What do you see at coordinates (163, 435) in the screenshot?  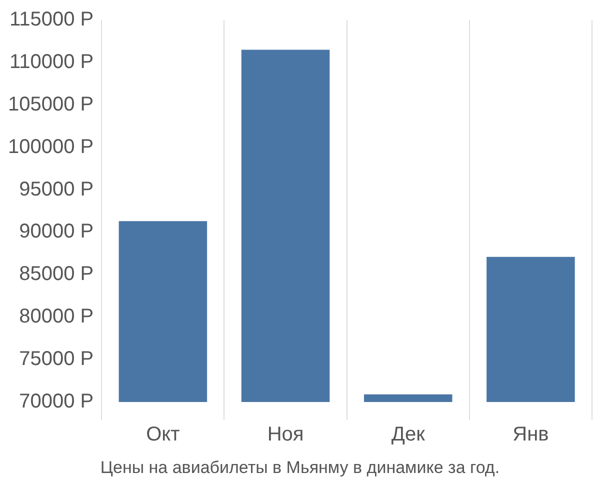 I see `x-tick-label: Окт` at bounding box center [163, 435].